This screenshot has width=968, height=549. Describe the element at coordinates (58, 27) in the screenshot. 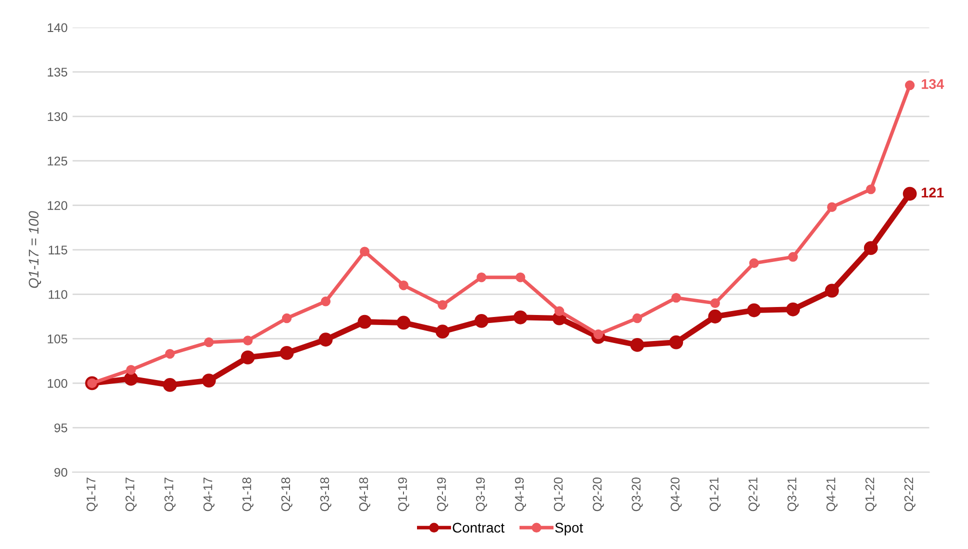

I see `y-tick-label: 140` at that location.